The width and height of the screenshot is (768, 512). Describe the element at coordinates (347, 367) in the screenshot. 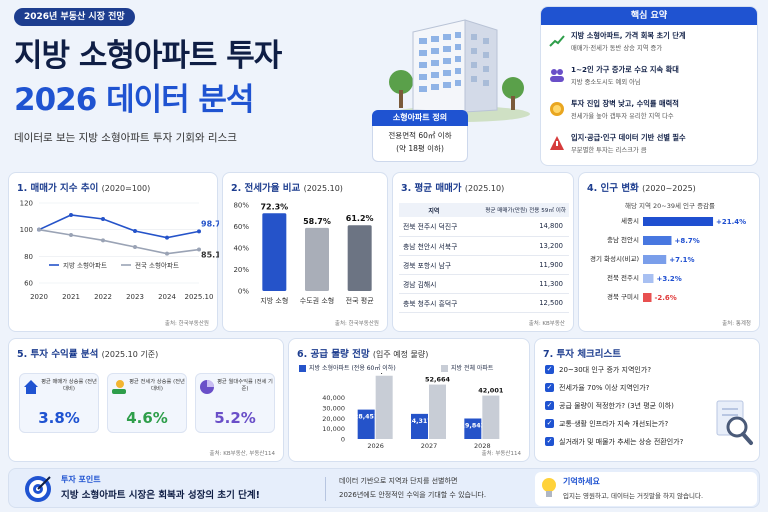

I see `panel6-legend-a: 지방 소형아파트 (전용 60㎡ 이하)` at that location.